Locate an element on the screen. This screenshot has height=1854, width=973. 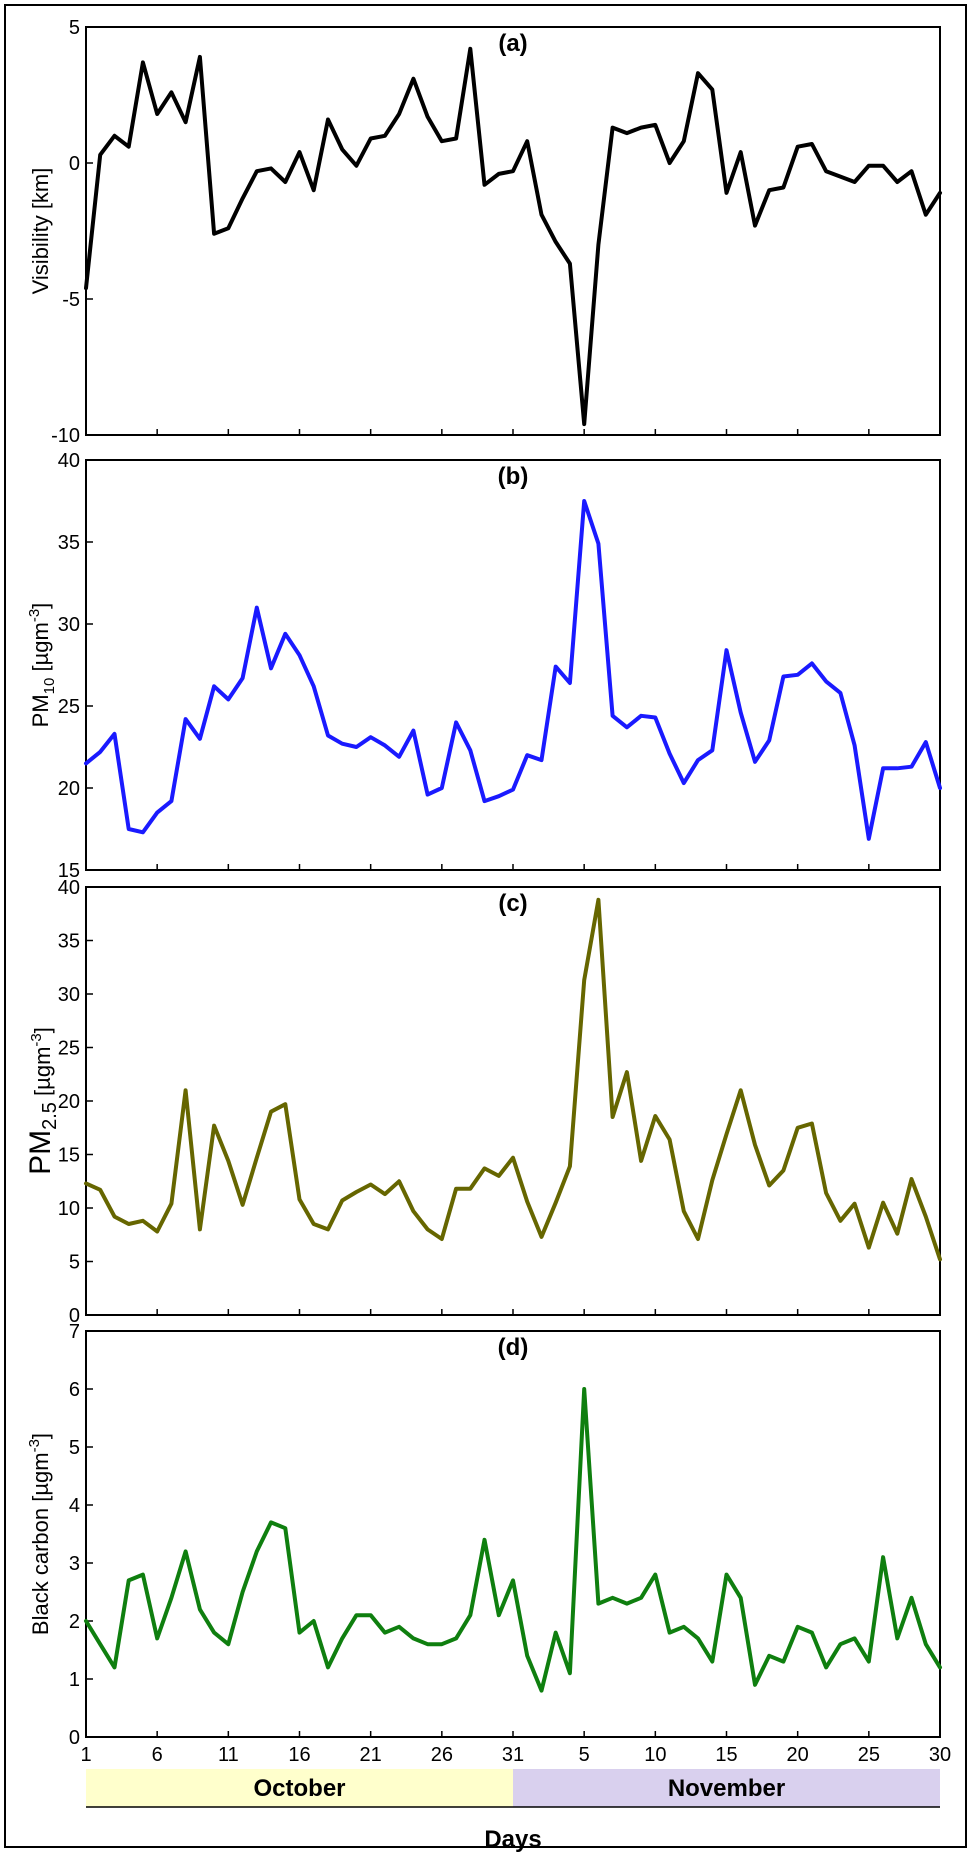
series-line is located at coordinates (513, 1540).